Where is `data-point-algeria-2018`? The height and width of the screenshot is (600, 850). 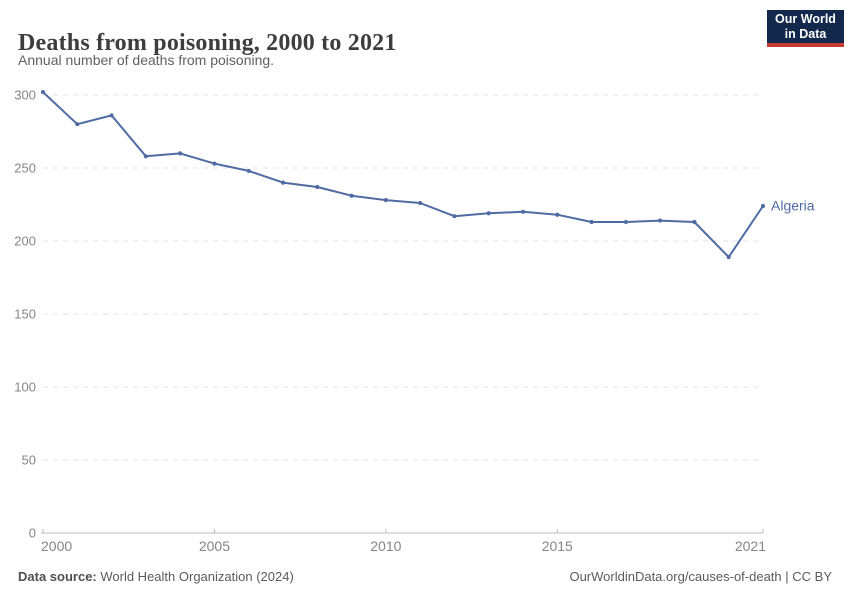 data-point-algeria-2018 is located at coordinates (660, 220).